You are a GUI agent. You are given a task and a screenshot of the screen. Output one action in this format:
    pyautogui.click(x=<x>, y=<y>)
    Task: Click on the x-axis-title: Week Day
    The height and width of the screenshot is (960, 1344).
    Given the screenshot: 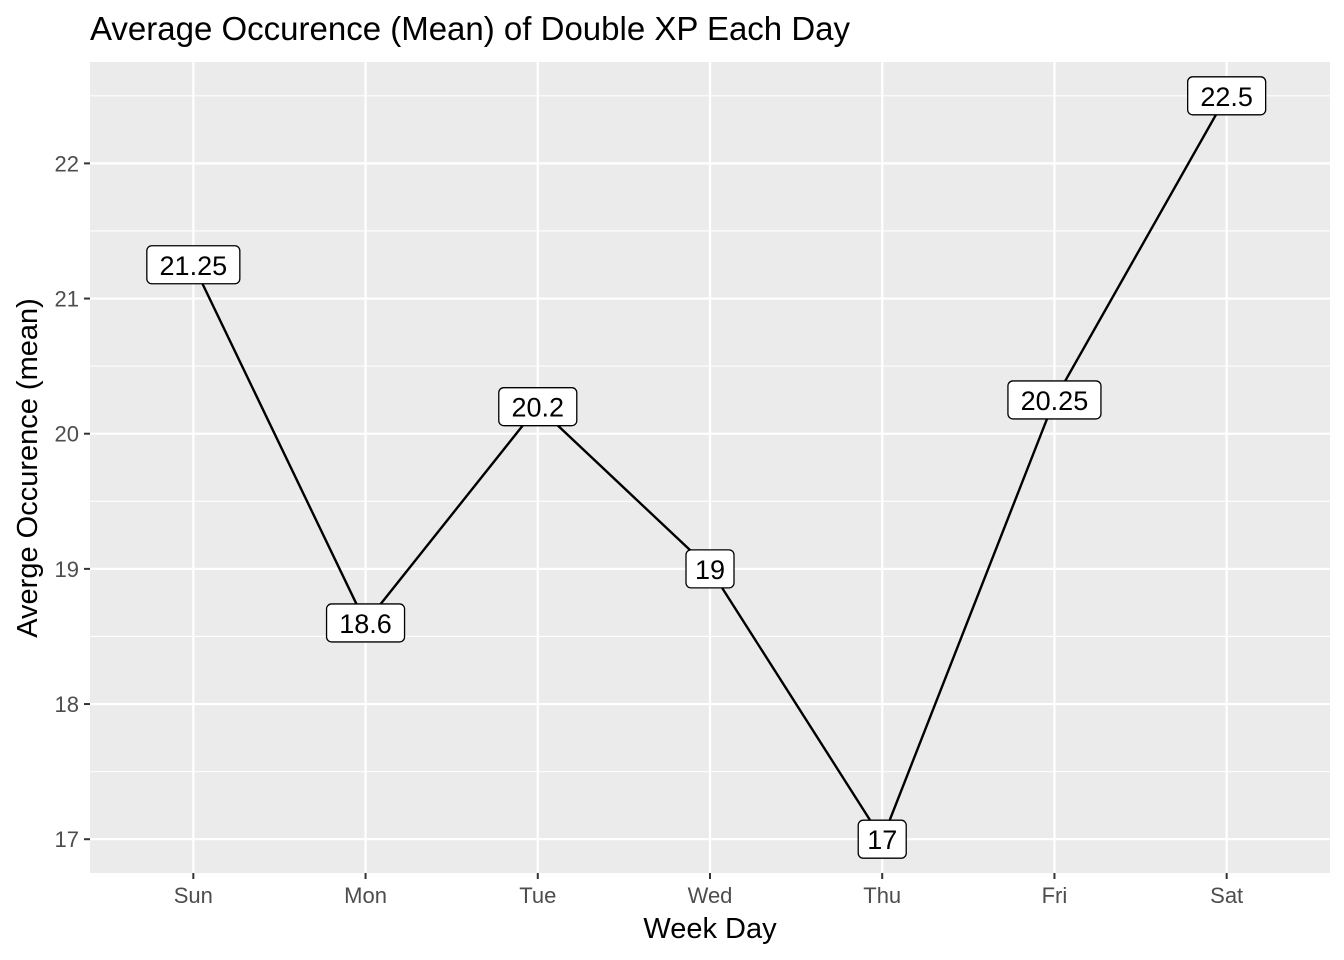 What is the action you would take?
    pyautogui.click(x=710, y=929)
    